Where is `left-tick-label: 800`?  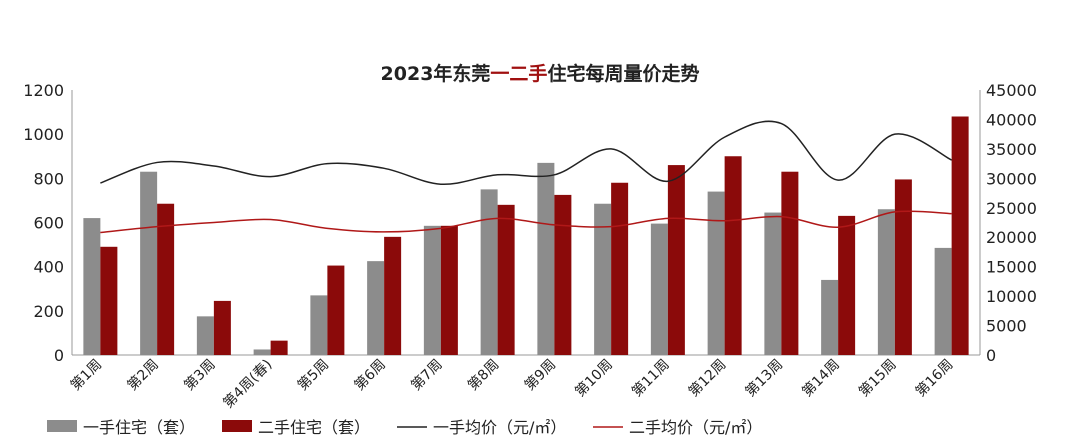 left-tick-label: 800 is located at coordinates (48, 178).